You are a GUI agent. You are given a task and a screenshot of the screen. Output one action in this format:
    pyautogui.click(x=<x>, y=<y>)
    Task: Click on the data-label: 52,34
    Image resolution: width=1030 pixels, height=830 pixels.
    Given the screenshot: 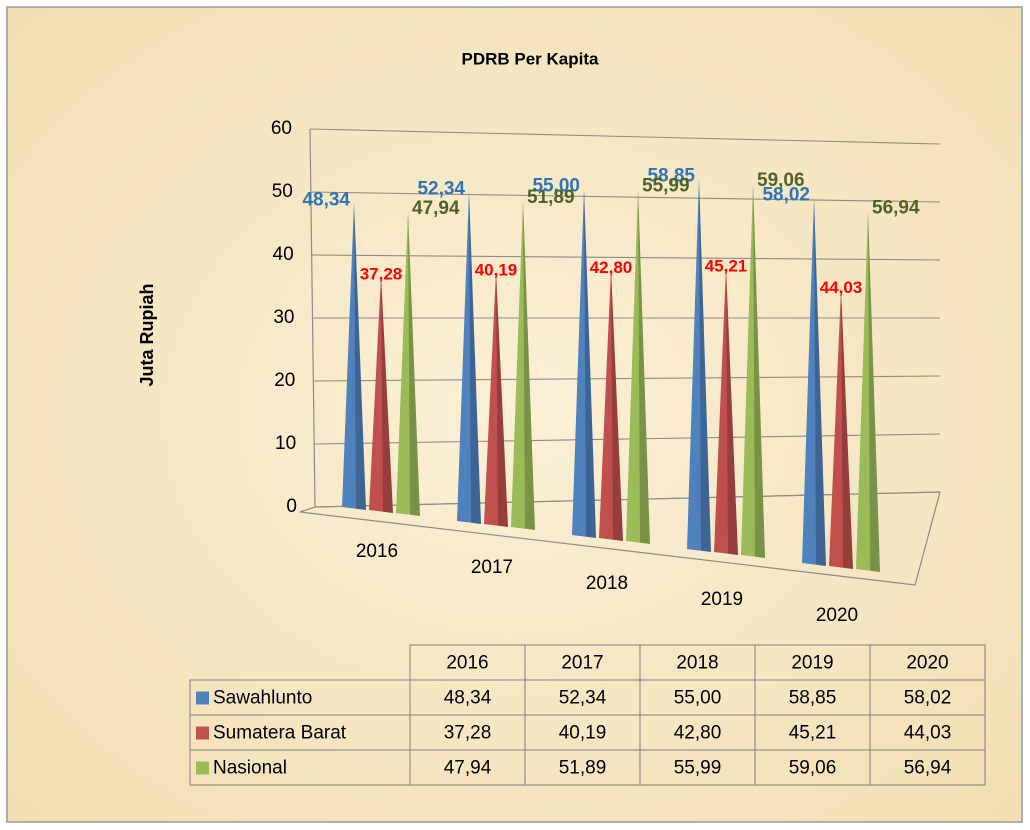 What is the action you would take?
    pyautogui.click(x=441, y=188)
    